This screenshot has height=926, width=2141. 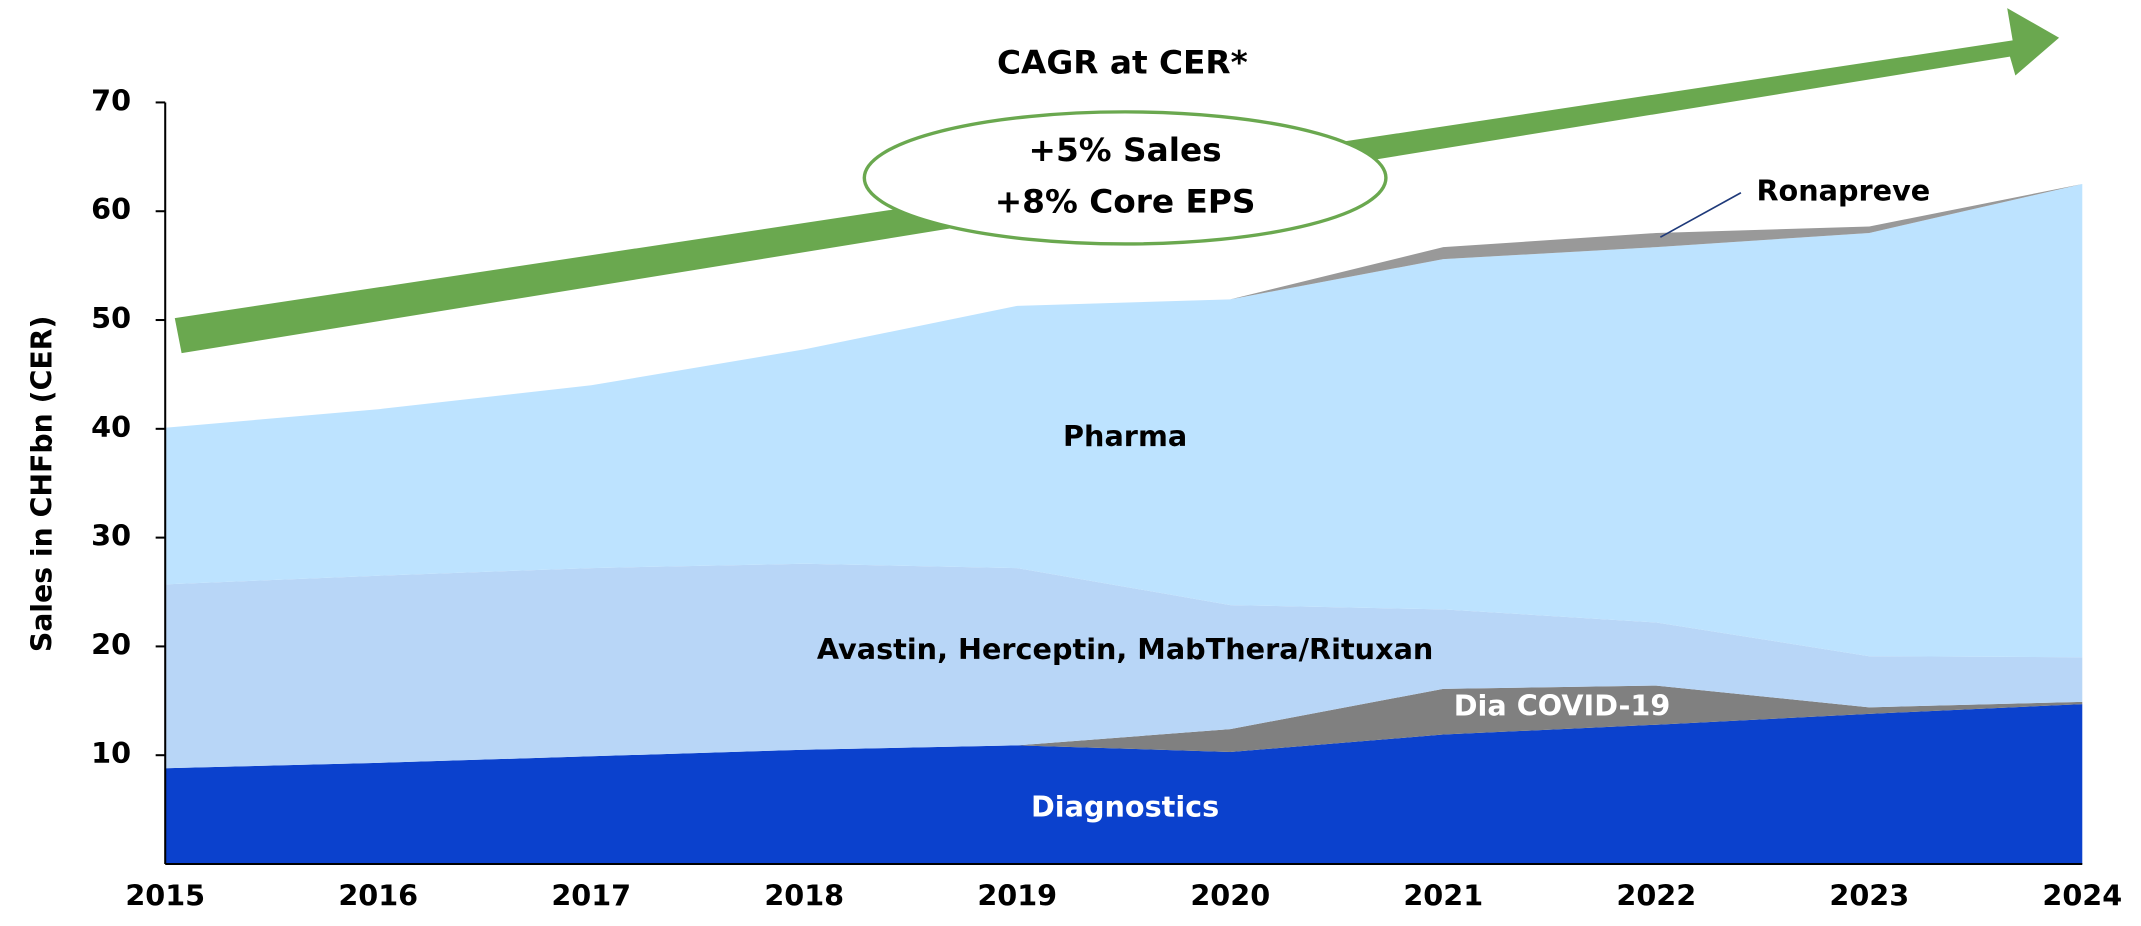 I want to click on y-tick-label: 70, so click(x=111, y=101).